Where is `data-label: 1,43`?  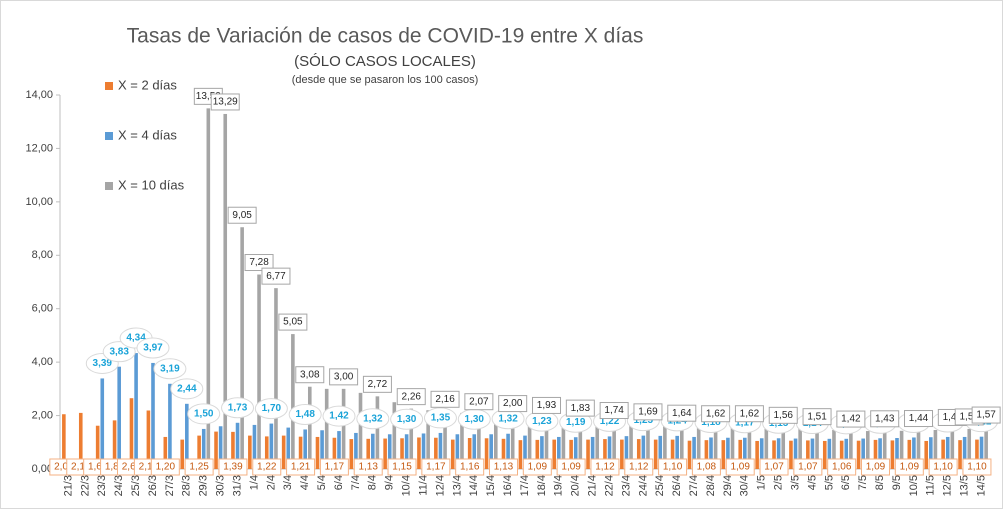
data-label: 1,43 is located at coordinates (885, 418).